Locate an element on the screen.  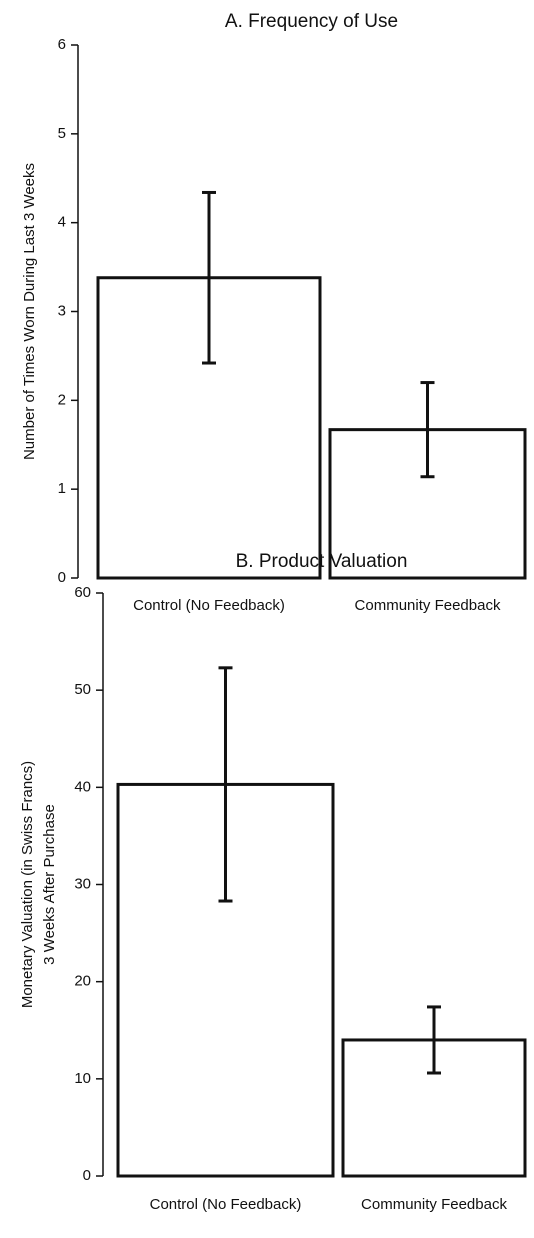
y-tick-label: 30 is located at coordinates (82, 883).